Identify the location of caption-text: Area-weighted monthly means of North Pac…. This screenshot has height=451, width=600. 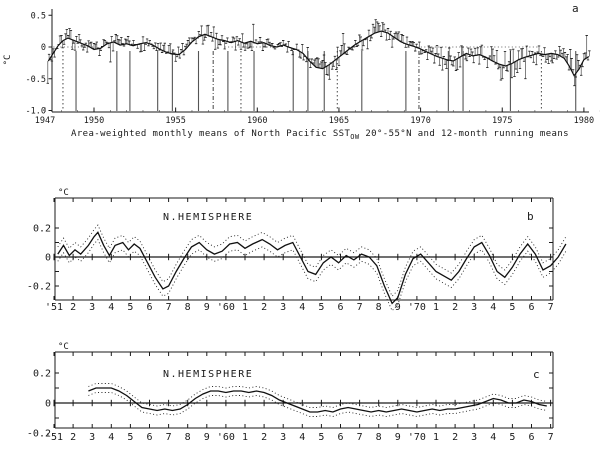
(211, 134).